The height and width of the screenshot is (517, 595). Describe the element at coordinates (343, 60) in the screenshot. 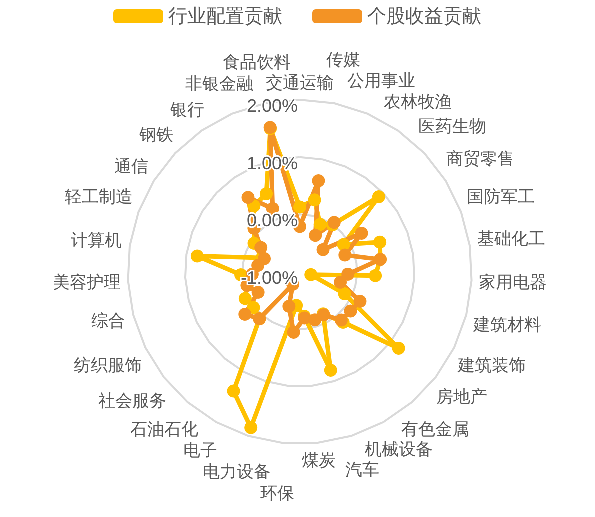

I see `spoke-label: 传媒` at that location.